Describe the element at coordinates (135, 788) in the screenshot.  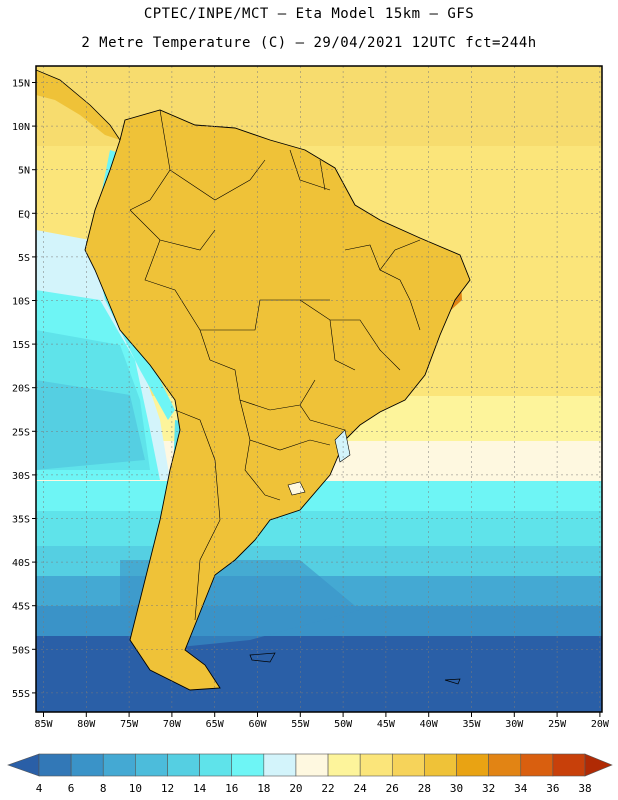
I see `colorbar-label: 10` at that location.